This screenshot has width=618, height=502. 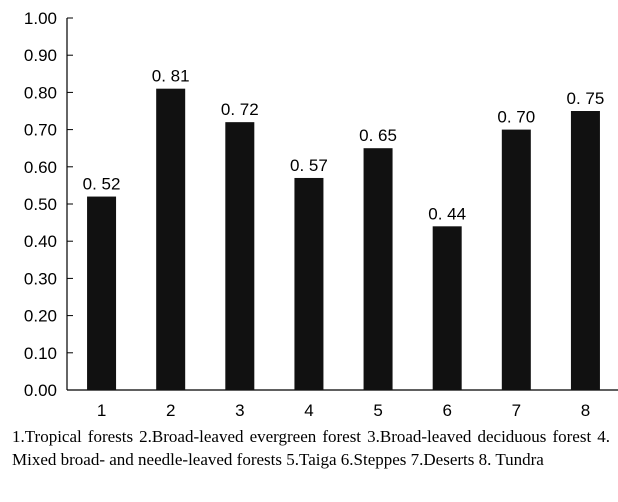 I want to click on y-tick-label: 1.00, so click(x=40, y=18).